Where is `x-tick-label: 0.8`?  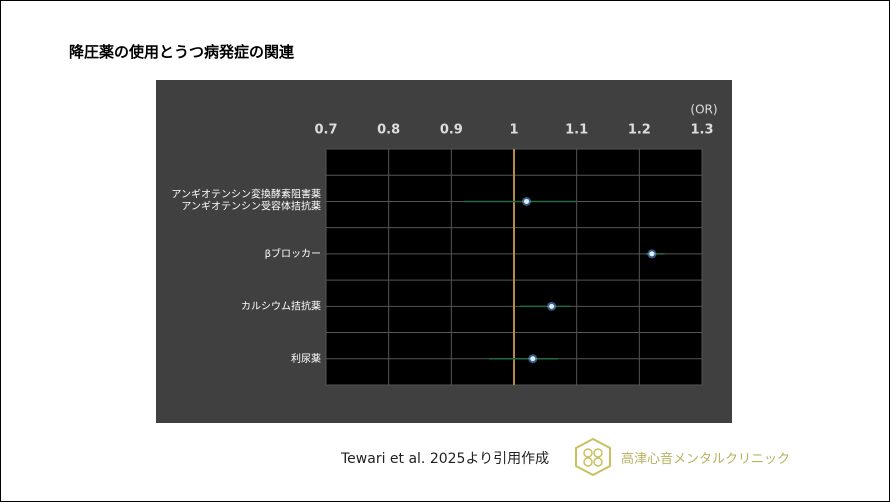 x-tick-label: 0.8 is located at coordinates (388, 130).